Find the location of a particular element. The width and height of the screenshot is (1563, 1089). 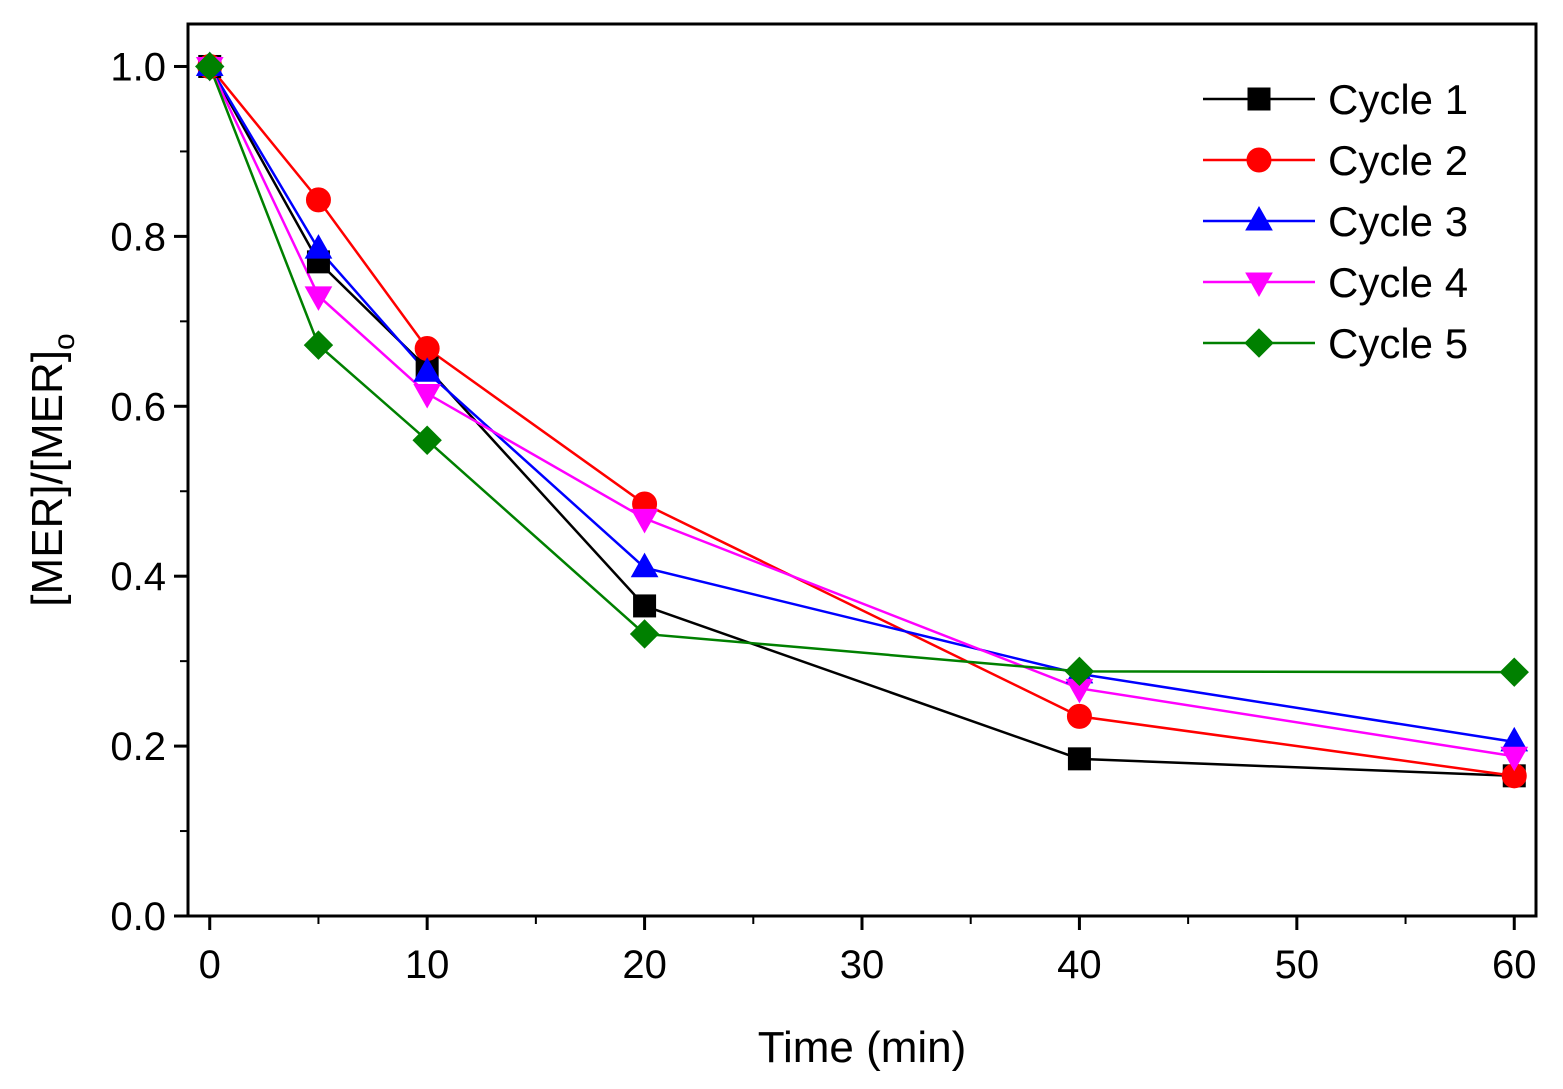

legend-label: Cycle 1 is located at coordinates (1398, 99).